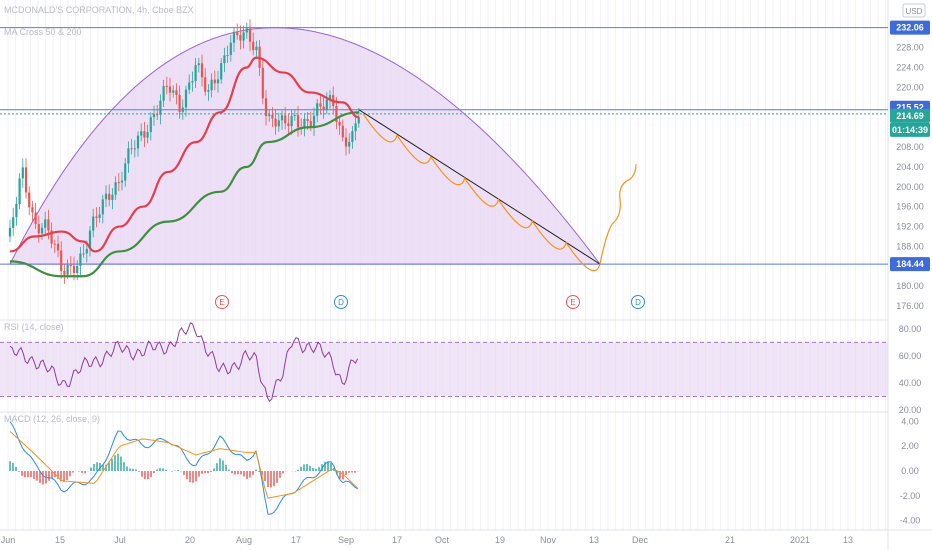  Describe the element at coordinates (184, 464) in the screenshot. I see `macd-signal-line` at that location.